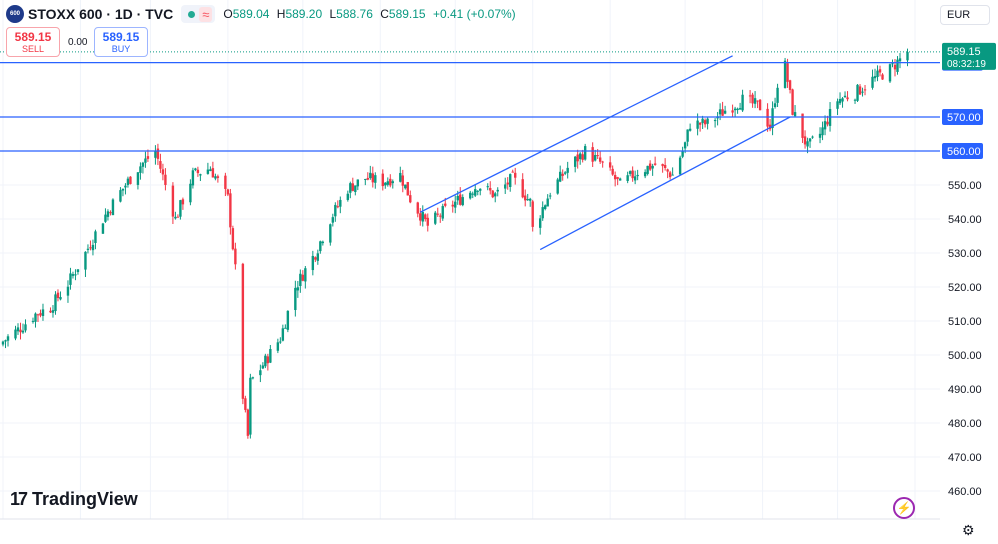  Describe the element at coordinates (965, 390) in the screenshot. I see `y-tick-label: 490.00` at that location.